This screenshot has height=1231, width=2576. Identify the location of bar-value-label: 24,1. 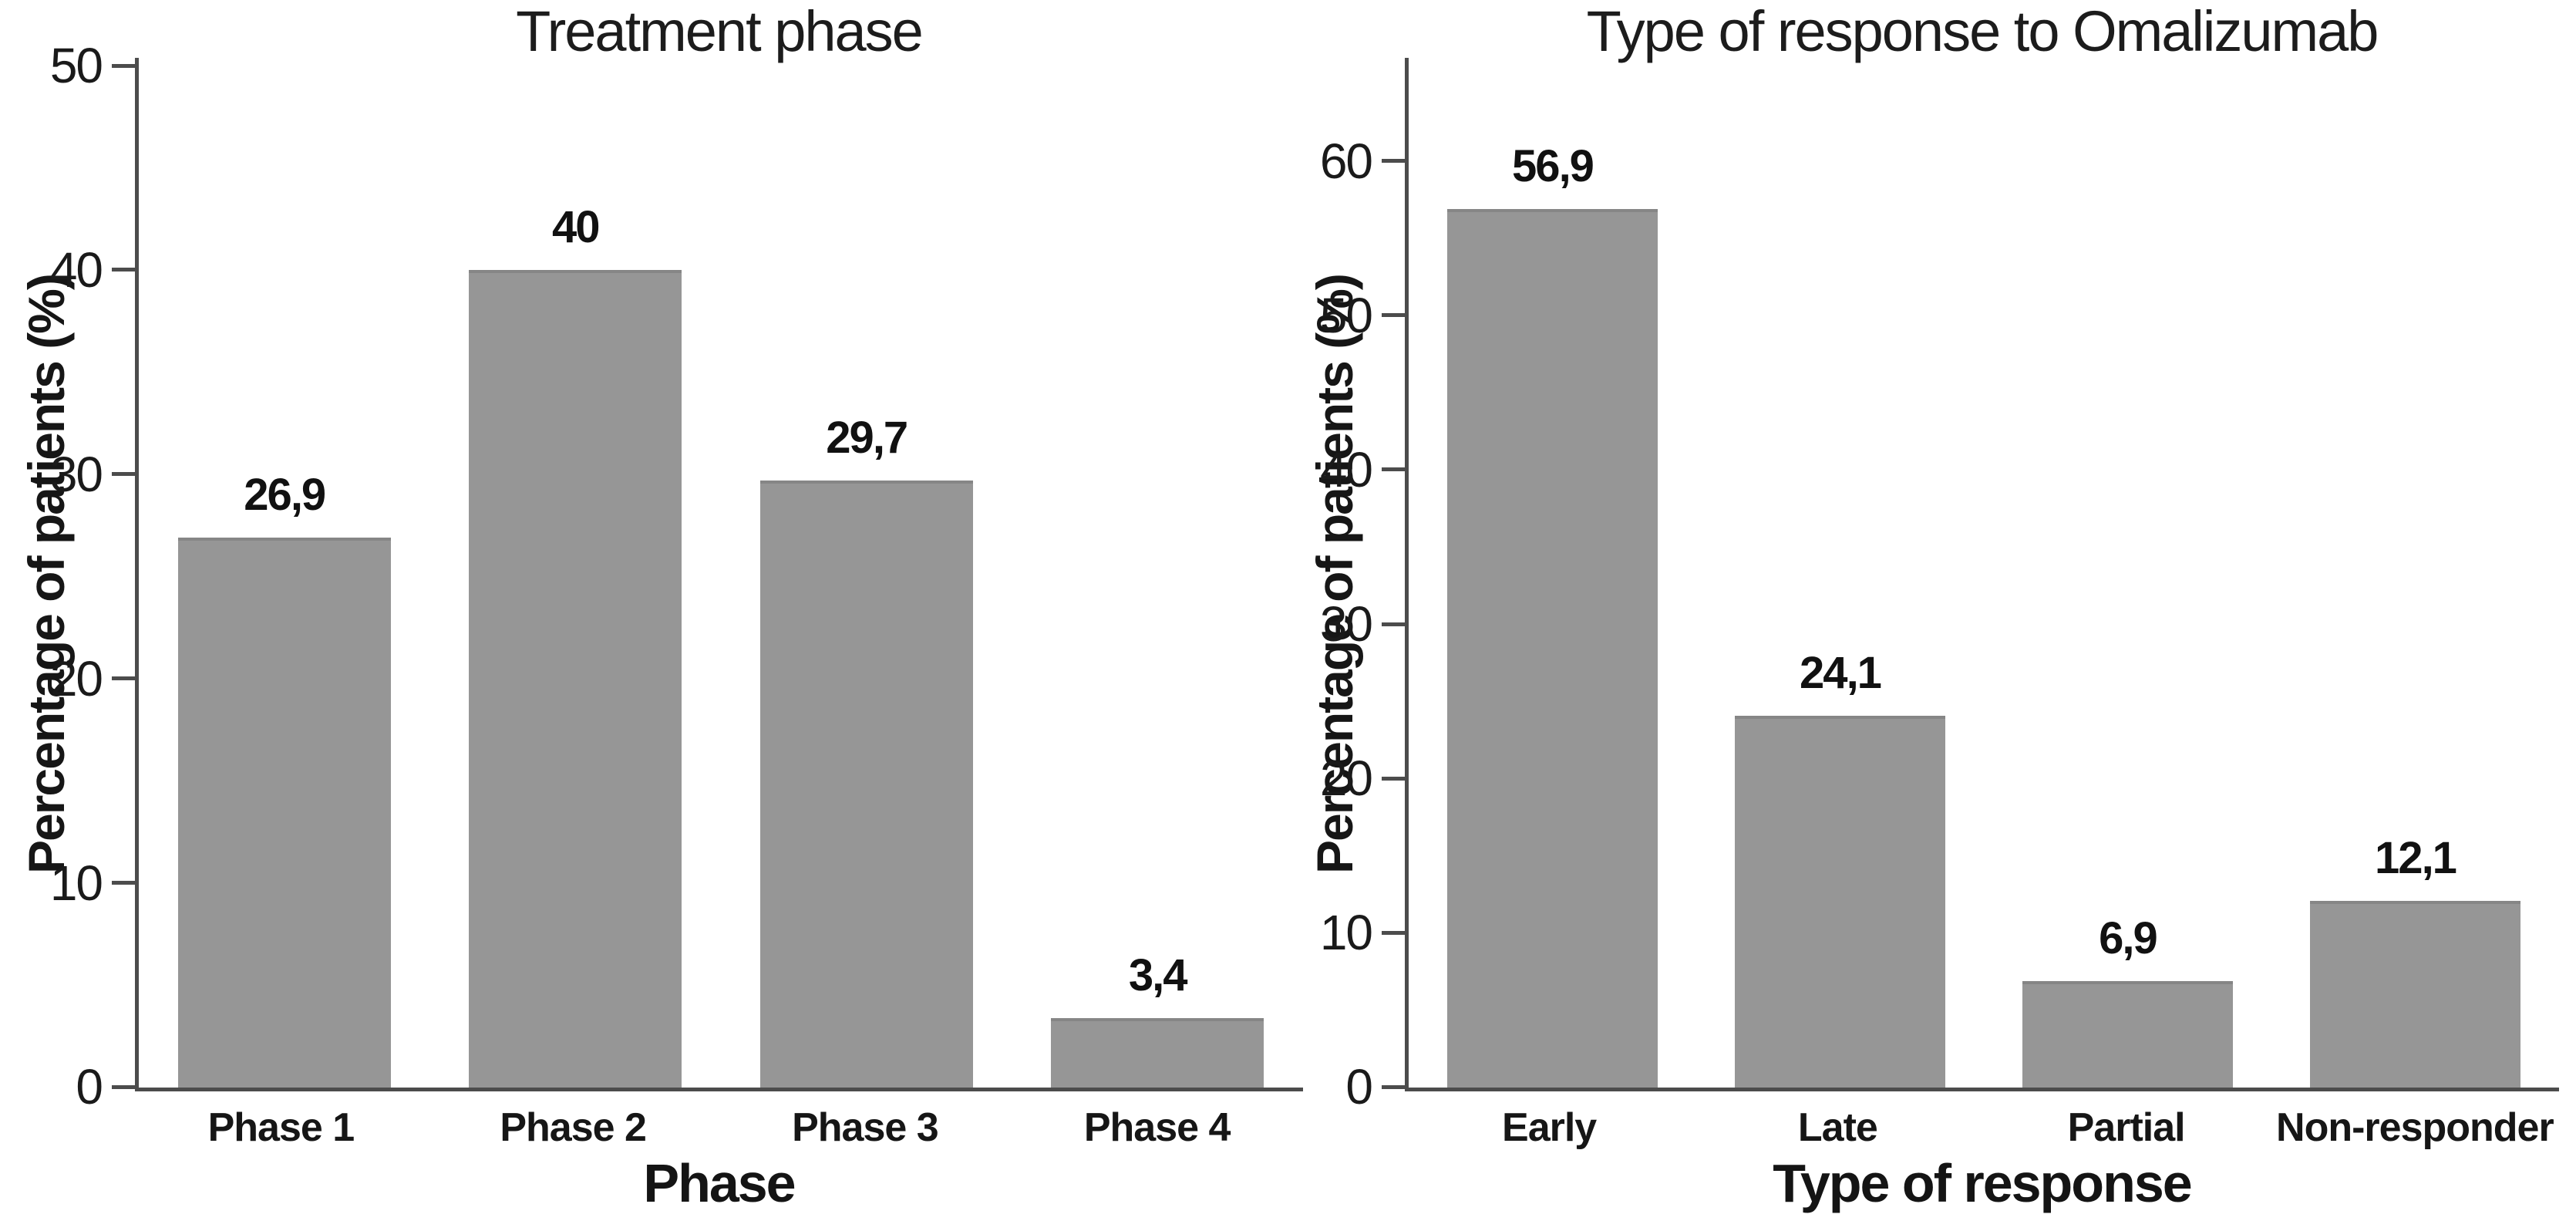
(1841, 672).